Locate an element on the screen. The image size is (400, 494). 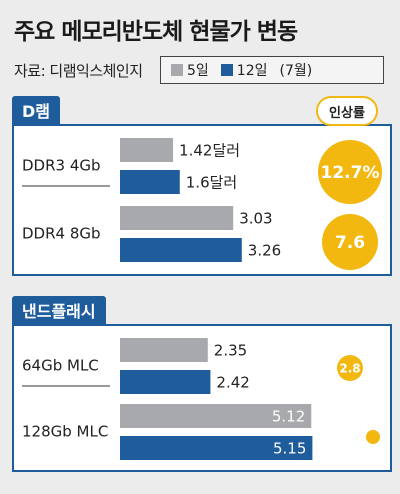
category-label: DDR4 8Gb is located at coordinates (61, 234).